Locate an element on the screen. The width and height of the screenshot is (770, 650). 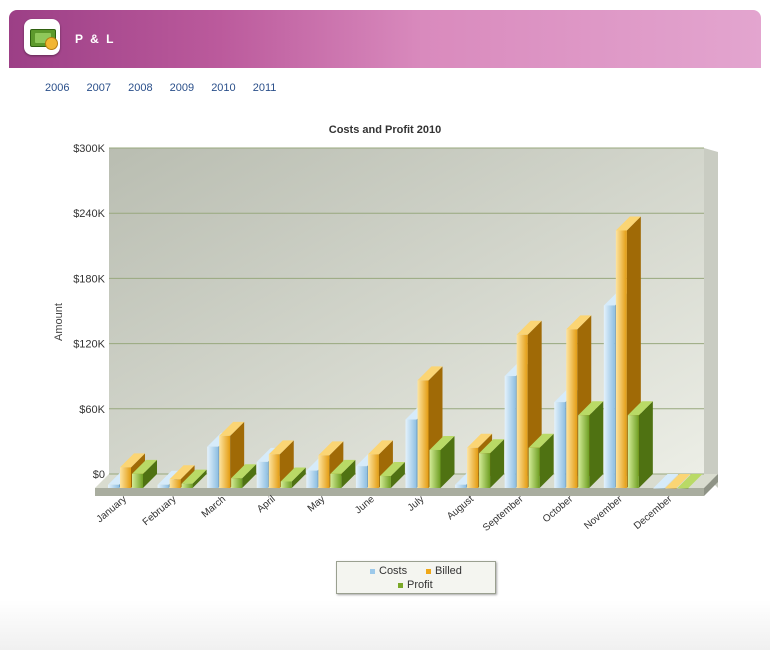
x-tick-label: June is located at coordinates (365, 505).